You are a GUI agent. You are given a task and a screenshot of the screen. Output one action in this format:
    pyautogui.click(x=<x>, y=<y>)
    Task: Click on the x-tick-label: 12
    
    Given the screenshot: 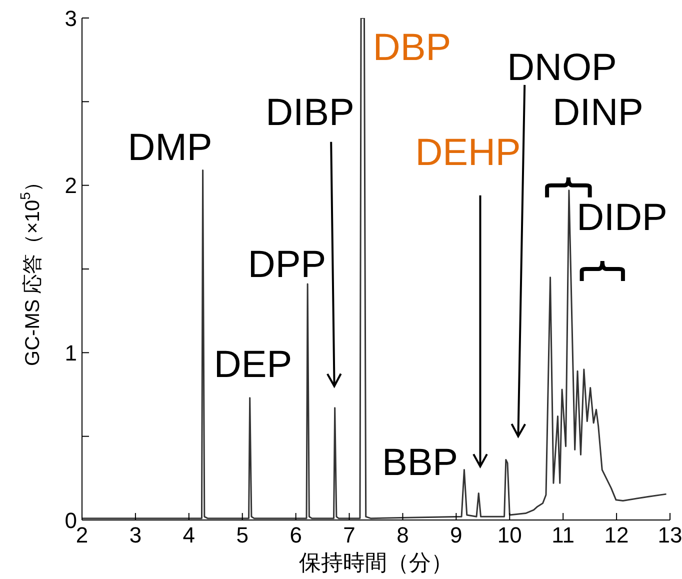 What is the action you would take?
    pyautogui.click(x=616, y=535)
    